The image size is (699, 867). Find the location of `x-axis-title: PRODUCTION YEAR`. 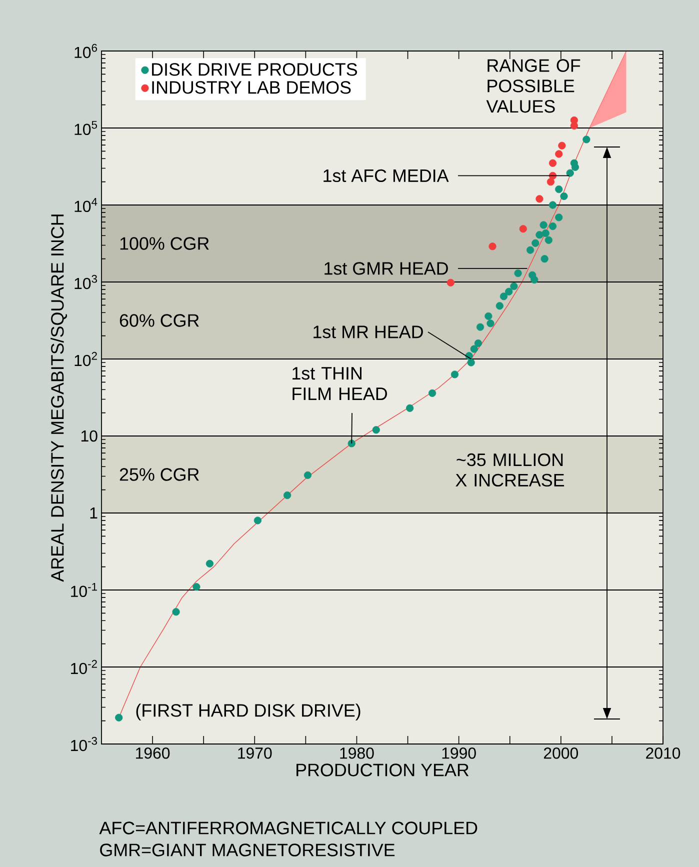

x-axis-title: PRODUCTION YEAR is located at coordinates (382, 770).